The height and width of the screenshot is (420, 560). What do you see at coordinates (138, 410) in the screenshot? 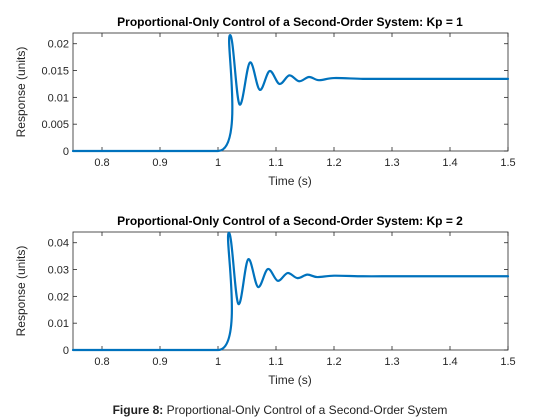
I see `caption-label: Figure 8:` at bounding box center [138, 410].